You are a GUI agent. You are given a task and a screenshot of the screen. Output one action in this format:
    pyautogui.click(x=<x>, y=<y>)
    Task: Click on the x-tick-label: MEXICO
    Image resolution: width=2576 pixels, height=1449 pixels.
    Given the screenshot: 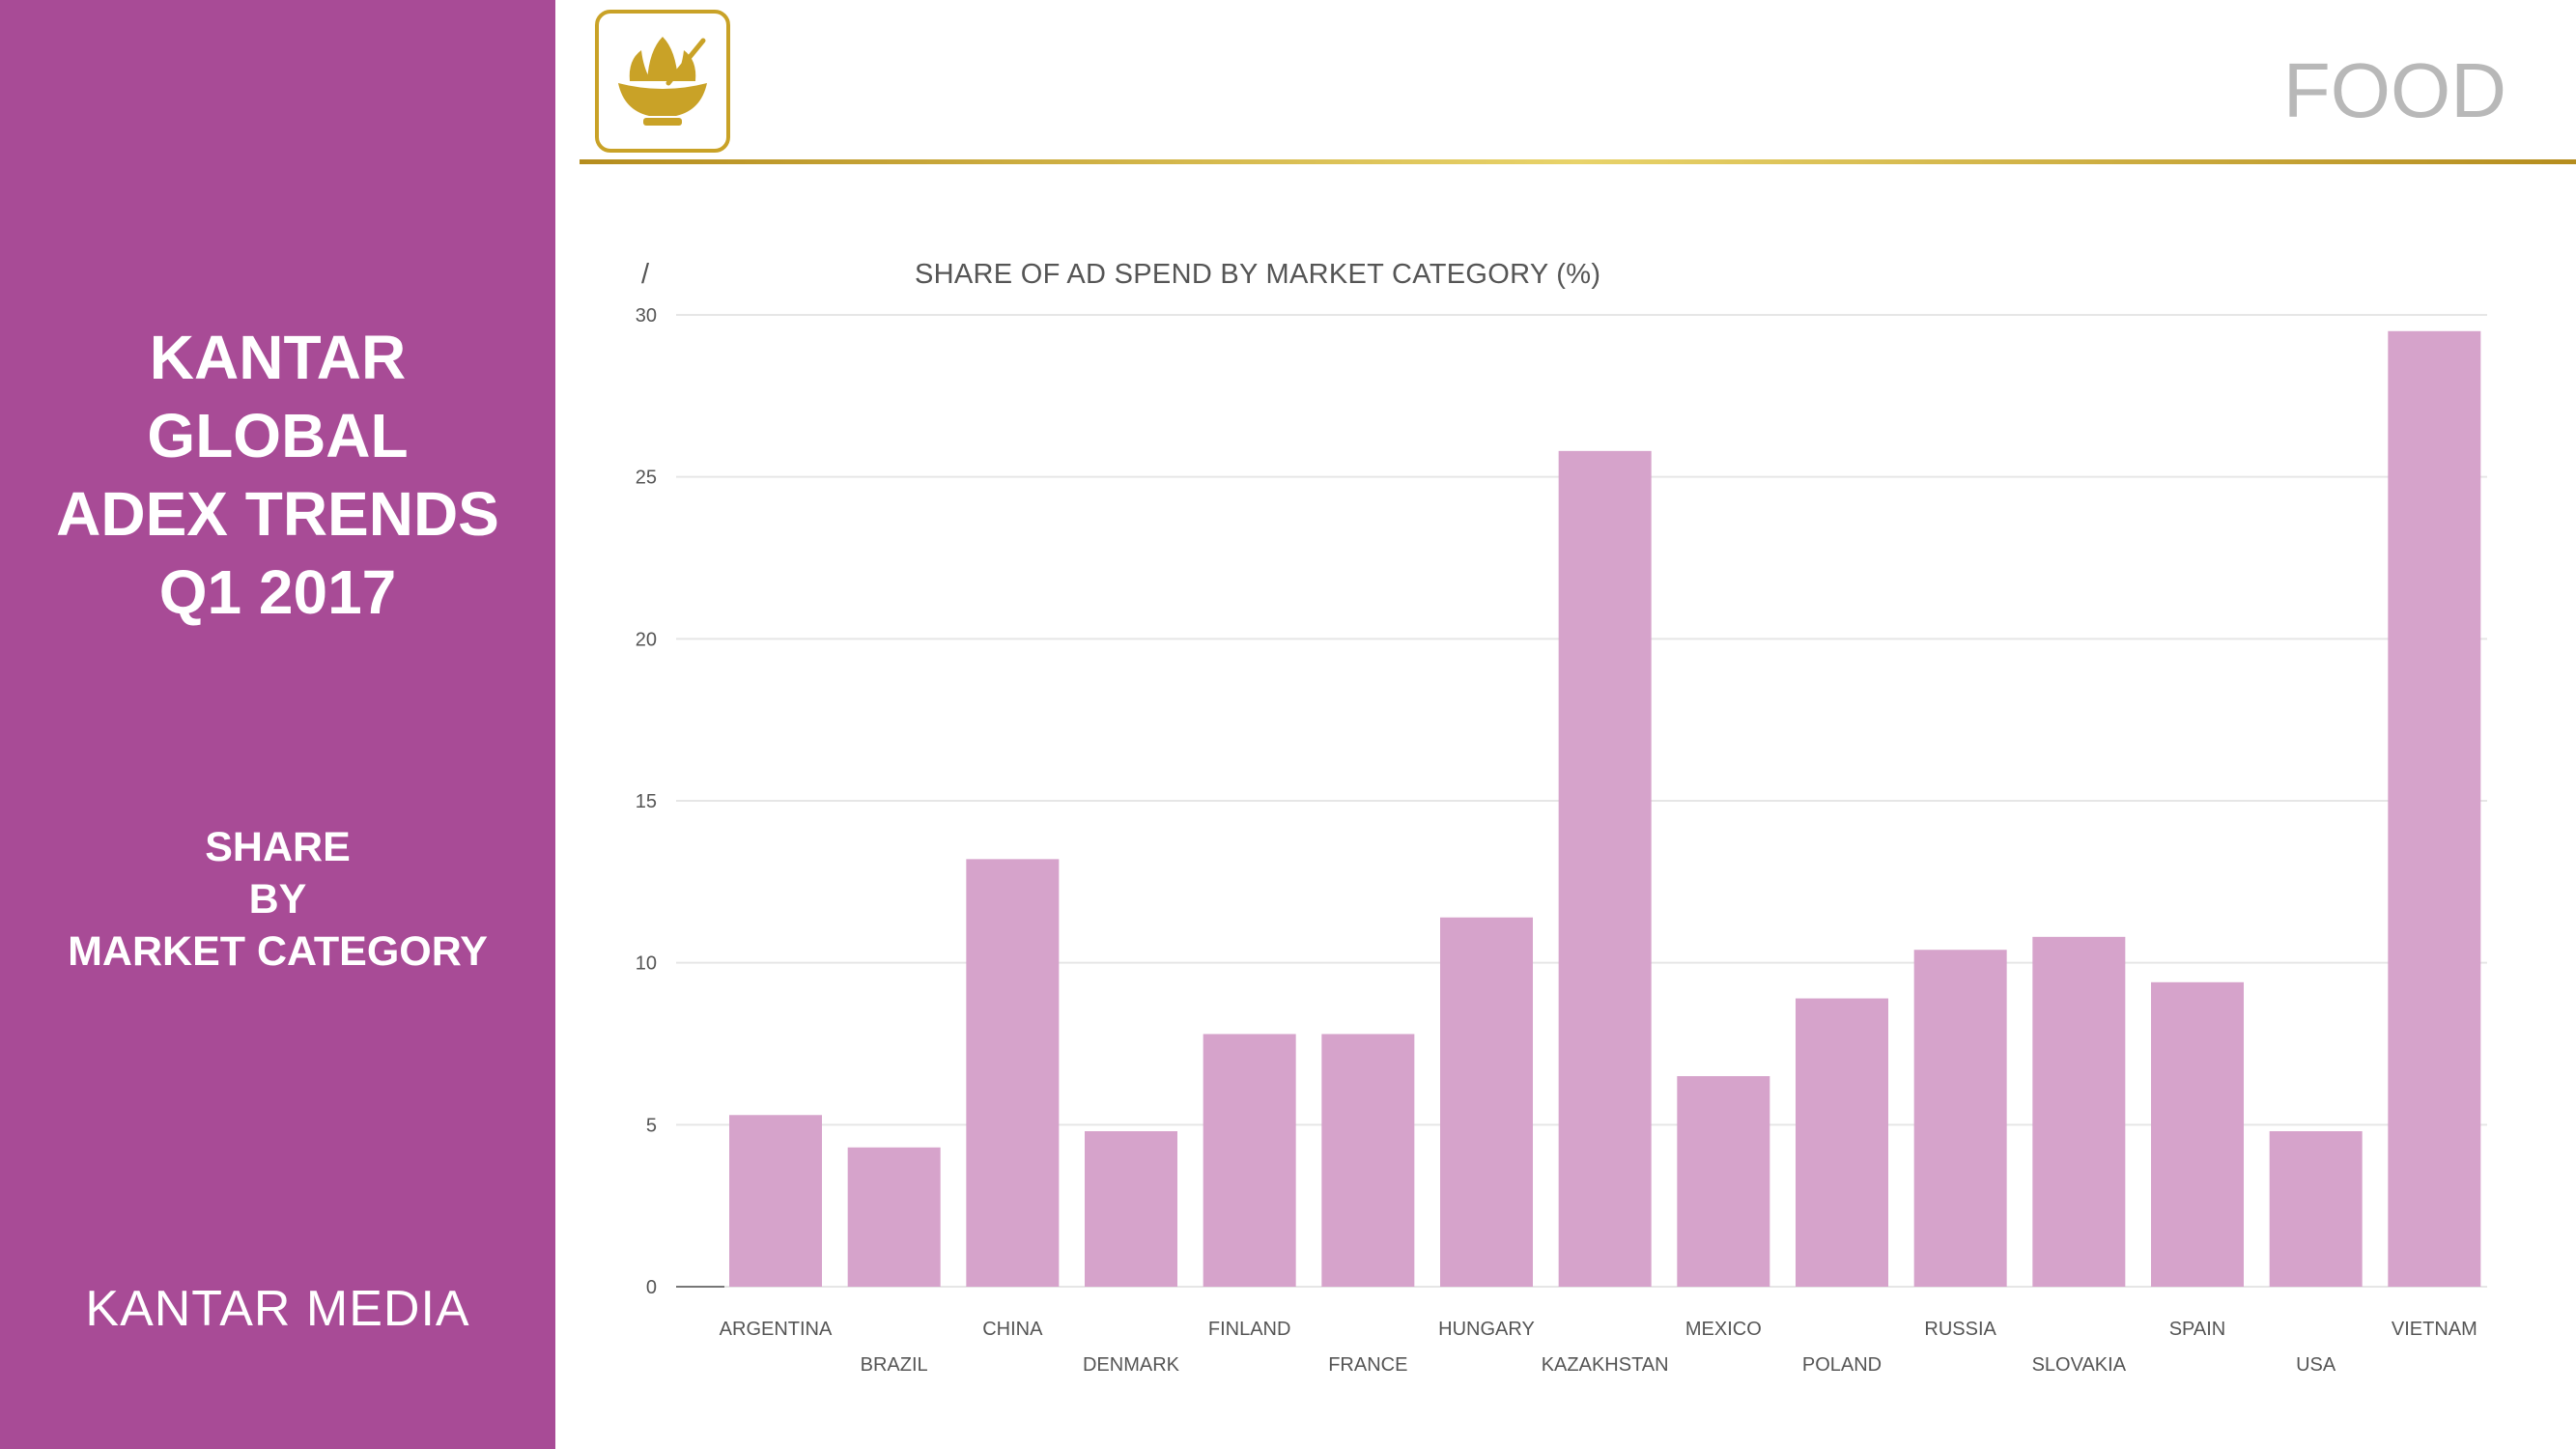 What is the action you would take?
    pyautogui.click(x=1723, y=1329)
    